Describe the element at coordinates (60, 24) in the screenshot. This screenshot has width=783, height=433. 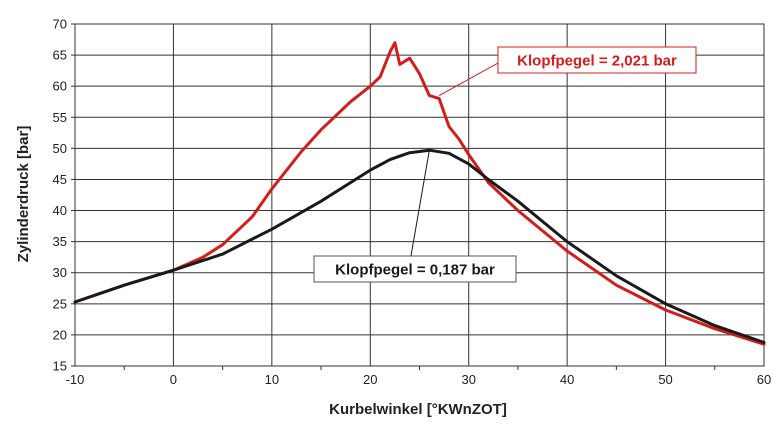
I see `y-tick-label: 70` at that location.